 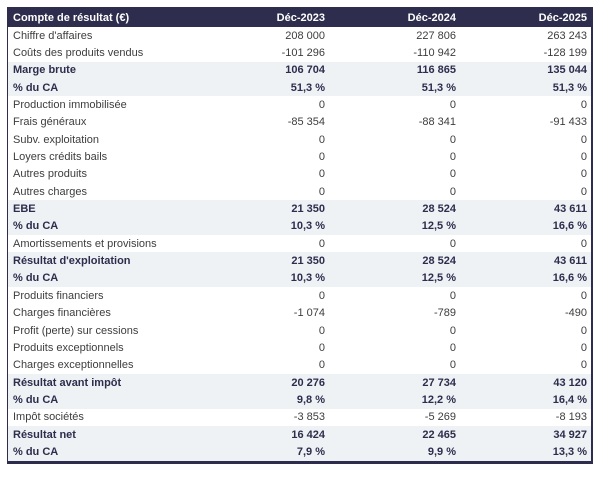 I want to click on row-value: 20 276, so click(x=308, y=382).